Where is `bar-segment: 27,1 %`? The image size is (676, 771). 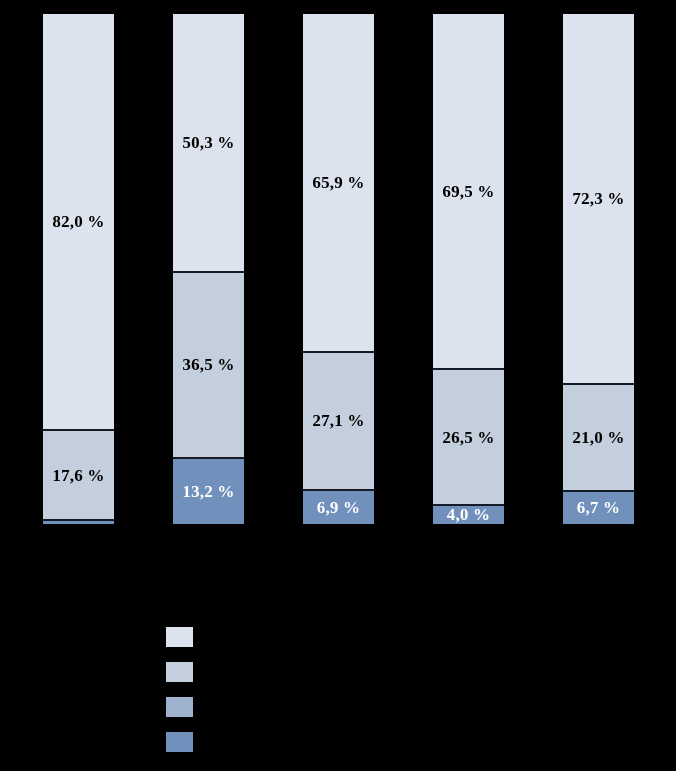
bar-segment: 27,1 % is located at coordinates (338, 419).